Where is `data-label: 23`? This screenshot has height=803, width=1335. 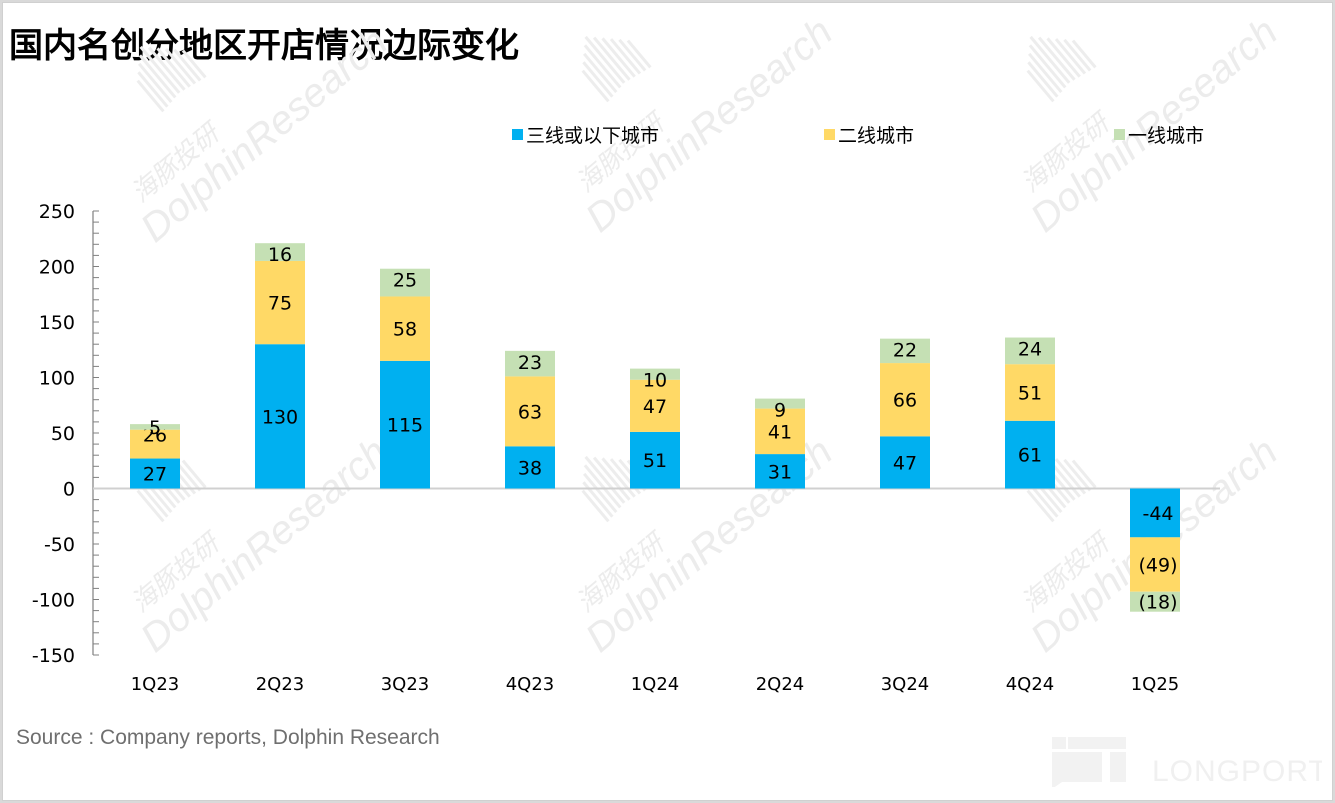 data-label: 23 is located at coordinates (530, 363).